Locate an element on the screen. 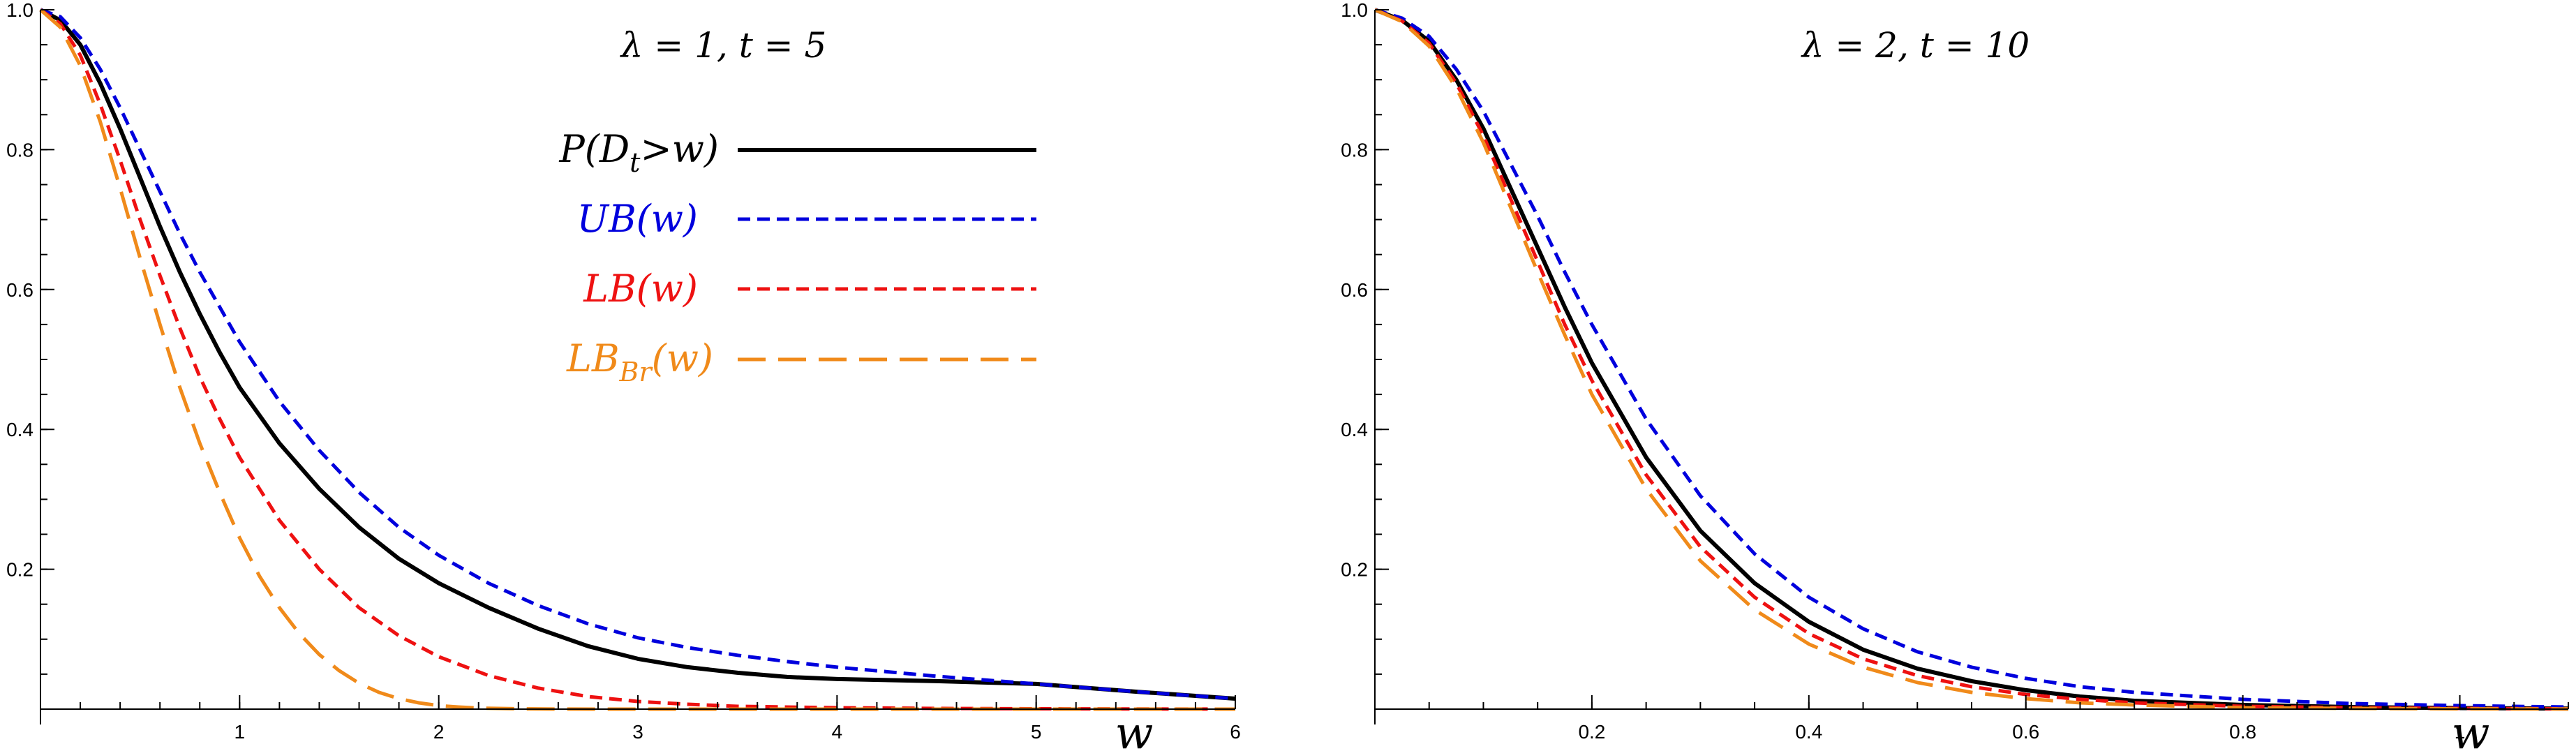 The height and width of the screenshot is (751, 2576). legend-label-ub: UB(w) is located at coordinates (637, 219).